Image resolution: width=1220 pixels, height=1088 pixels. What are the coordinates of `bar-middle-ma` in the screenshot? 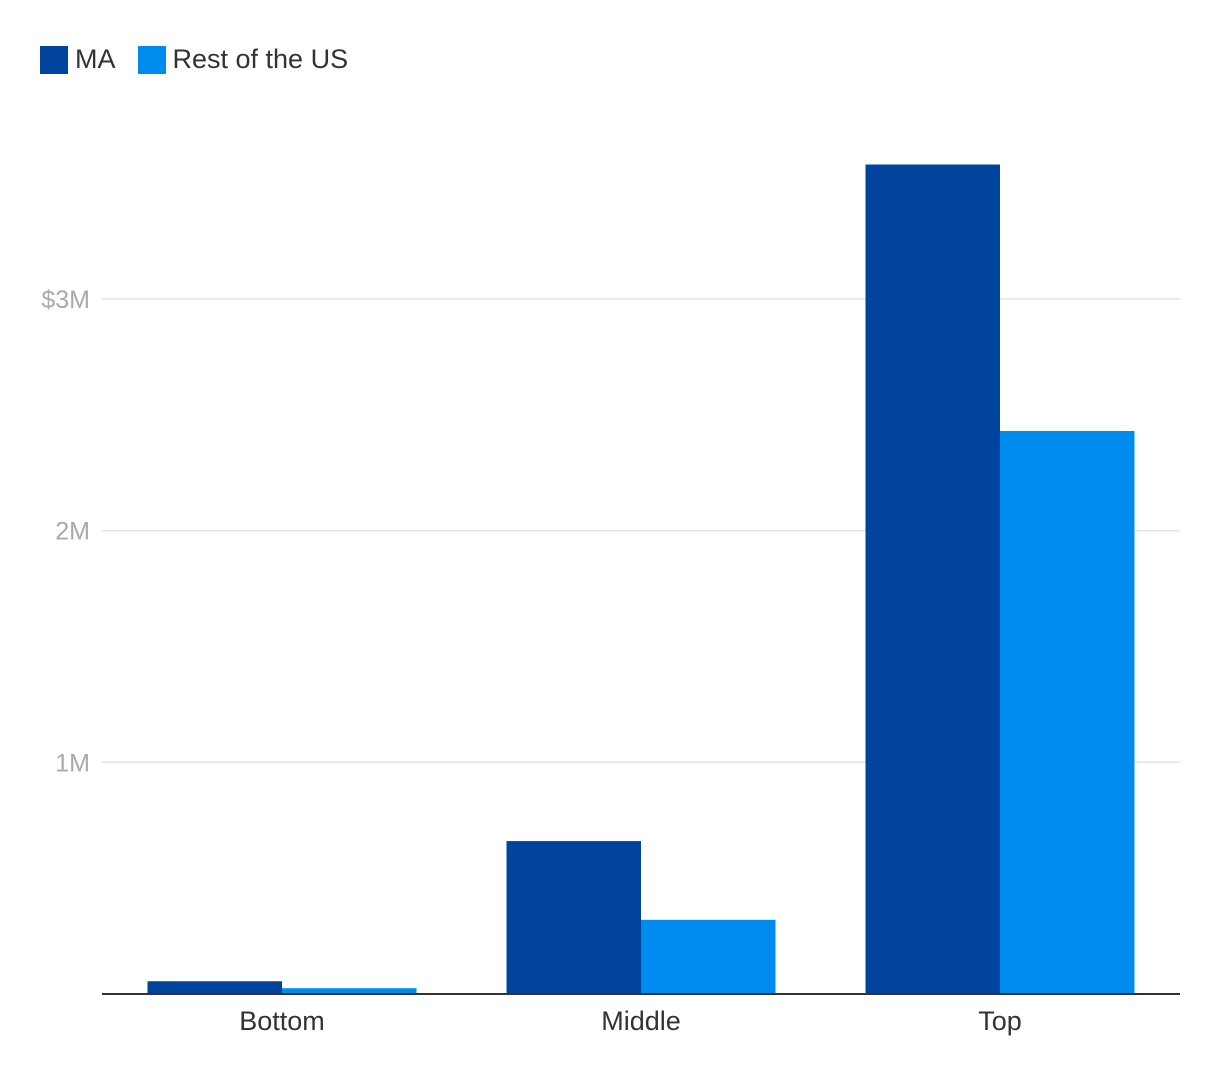 It's located at (573, 917).